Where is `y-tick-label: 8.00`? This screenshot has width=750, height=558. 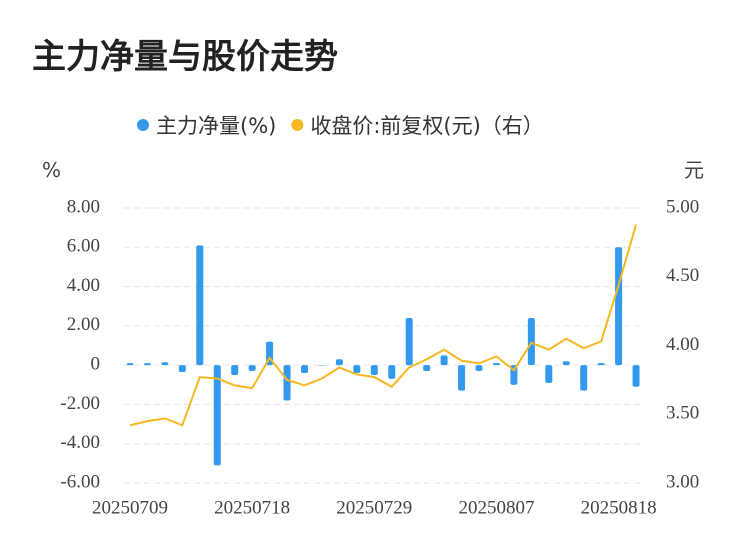 y-tick-label: 8.00 is located at coordinates (83, 206).